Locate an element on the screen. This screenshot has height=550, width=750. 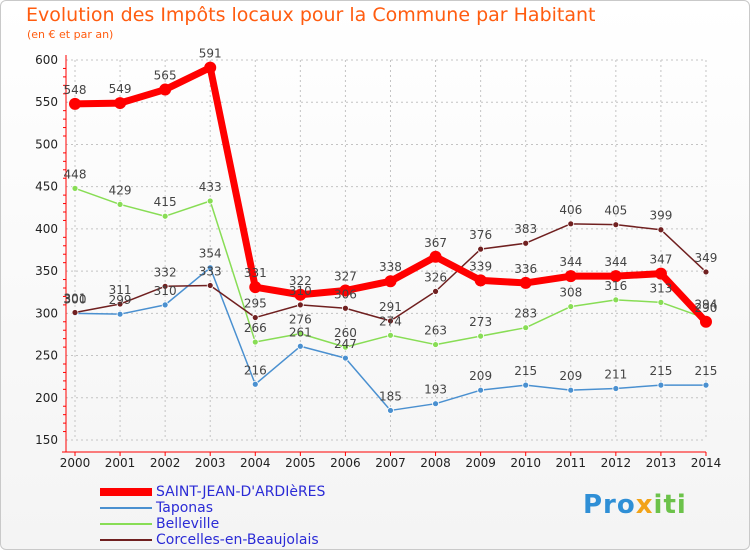
data-label: 316 is located at coordinates (615, 286).